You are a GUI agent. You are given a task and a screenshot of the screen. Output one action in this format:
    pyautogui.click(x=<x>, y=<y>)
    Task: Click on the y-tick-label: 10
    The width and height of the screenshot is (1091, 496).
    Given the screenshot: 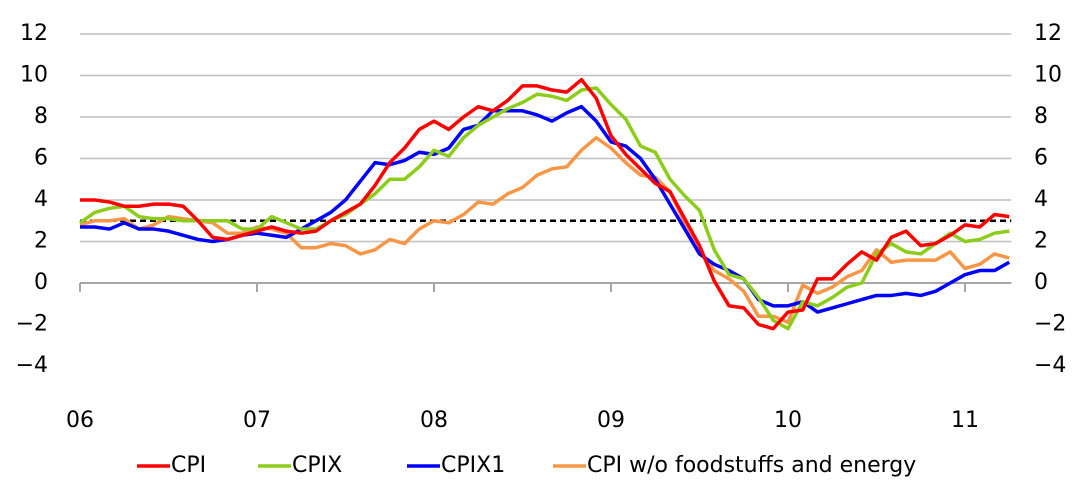 What is the action you would take?
    pyautogui.click(x=34, y=75)
    